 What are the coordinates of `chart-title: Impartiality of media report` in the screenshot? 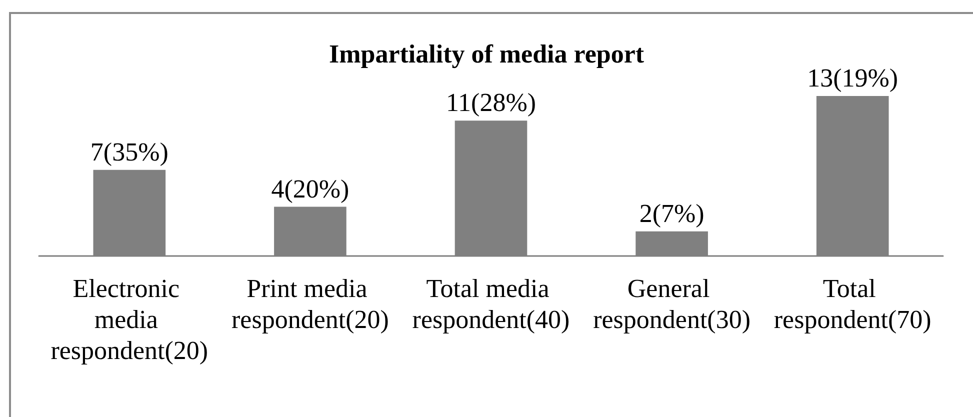 It's located at (486, 54).